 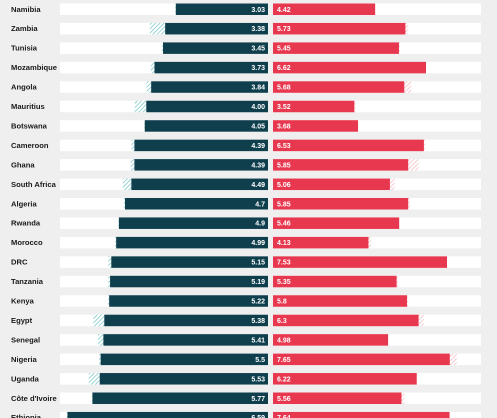 What do you see at coordinates (26, 223) in the screenshot?
I see `country-label: Rwanda` at bounding box center [26, 223].